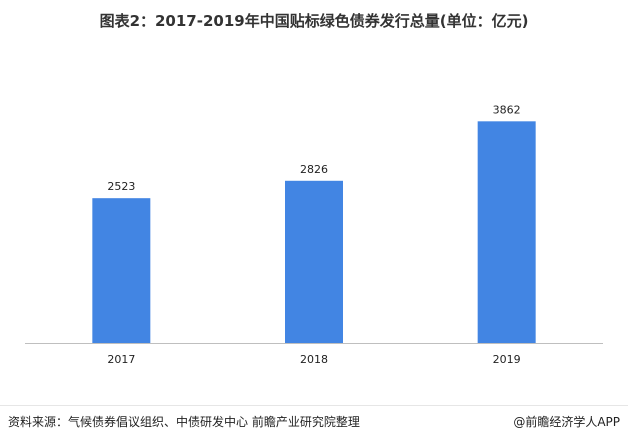 The image size is (628, 443). Describe the element at coordinates (184, 422) in the screenshot. I see `source-note: 资料来源：气候债券倡议组织、中债研发中心 前瞻产业研究院整理` at that location.